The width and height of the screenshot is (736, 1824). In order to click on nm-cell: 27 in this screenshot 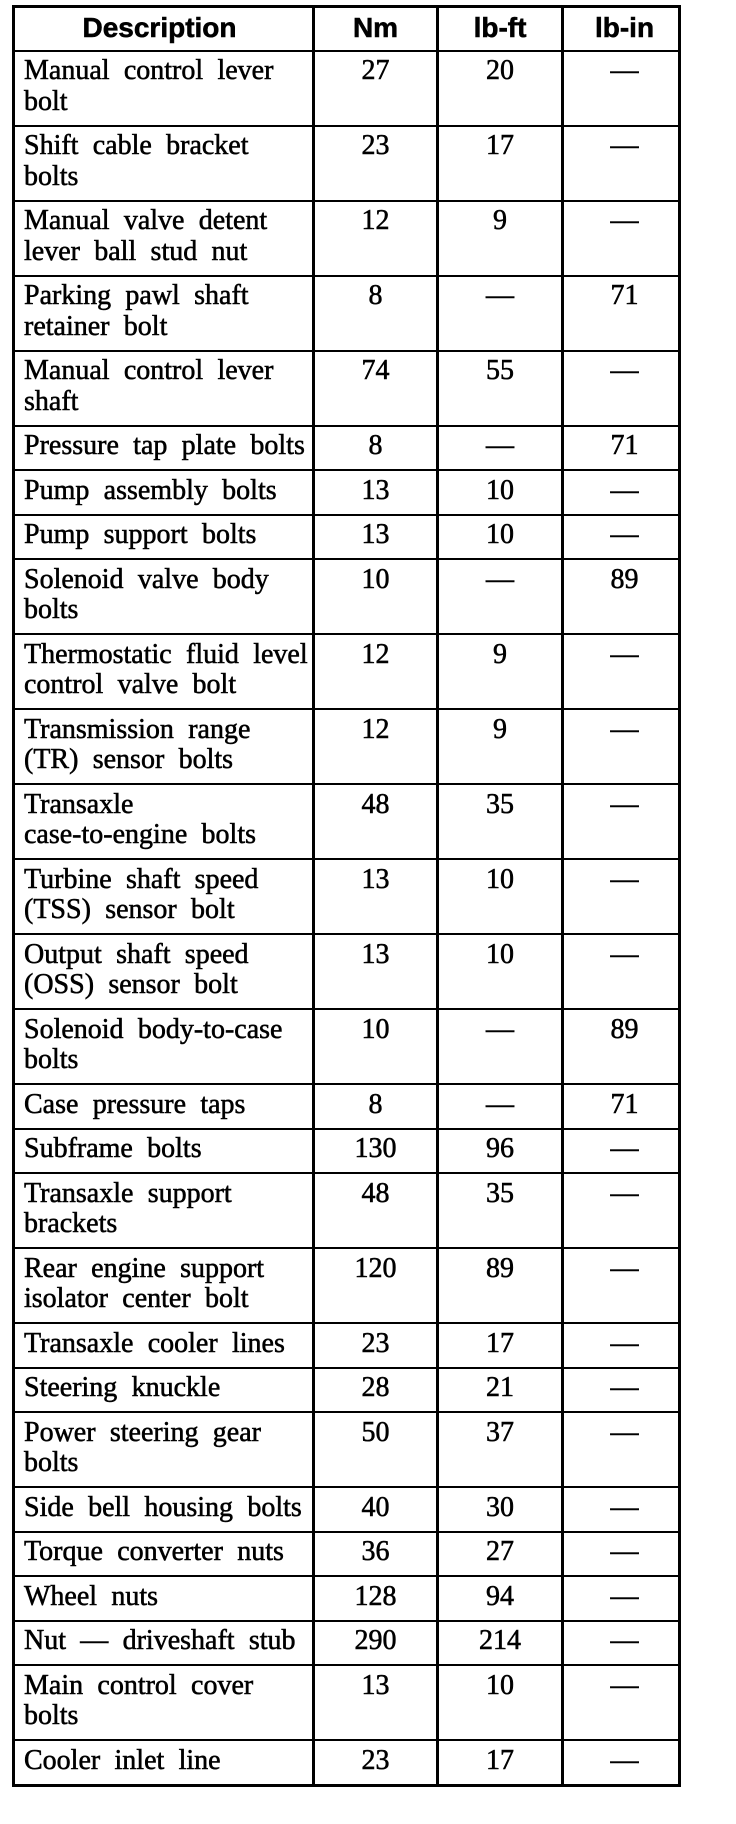, I will do `click(374, 88)`.